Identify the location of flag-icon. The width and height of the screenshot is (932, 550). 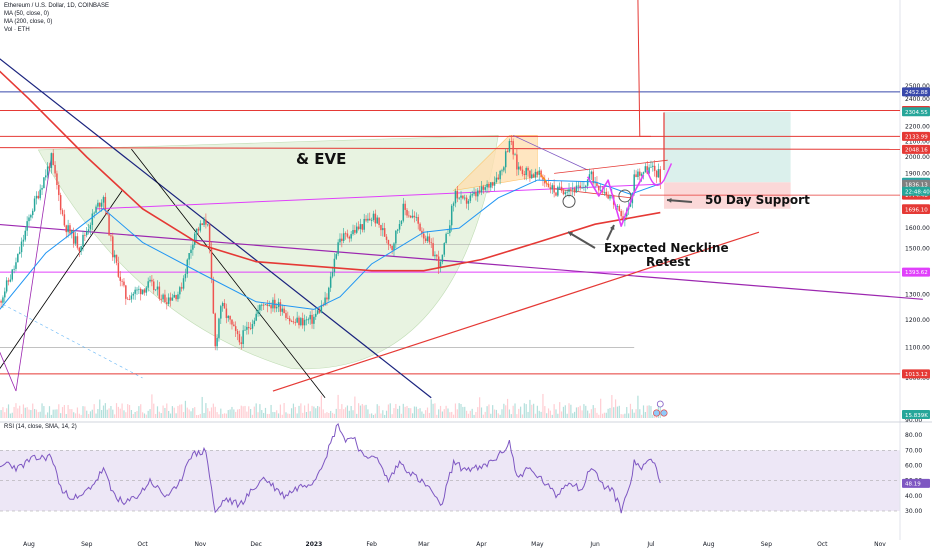
(657, 413).